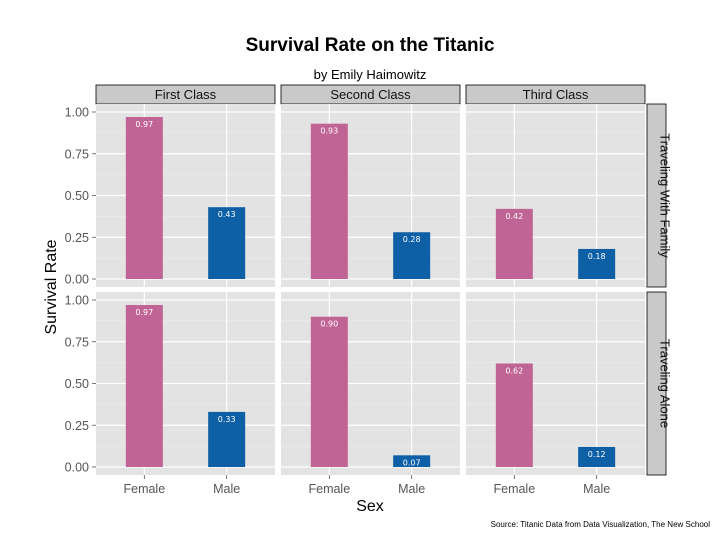 The image size is (720, 540). Describe the element at coordinates (597, 256) in the screenshot. I see `data-label: 0.18` at that location.